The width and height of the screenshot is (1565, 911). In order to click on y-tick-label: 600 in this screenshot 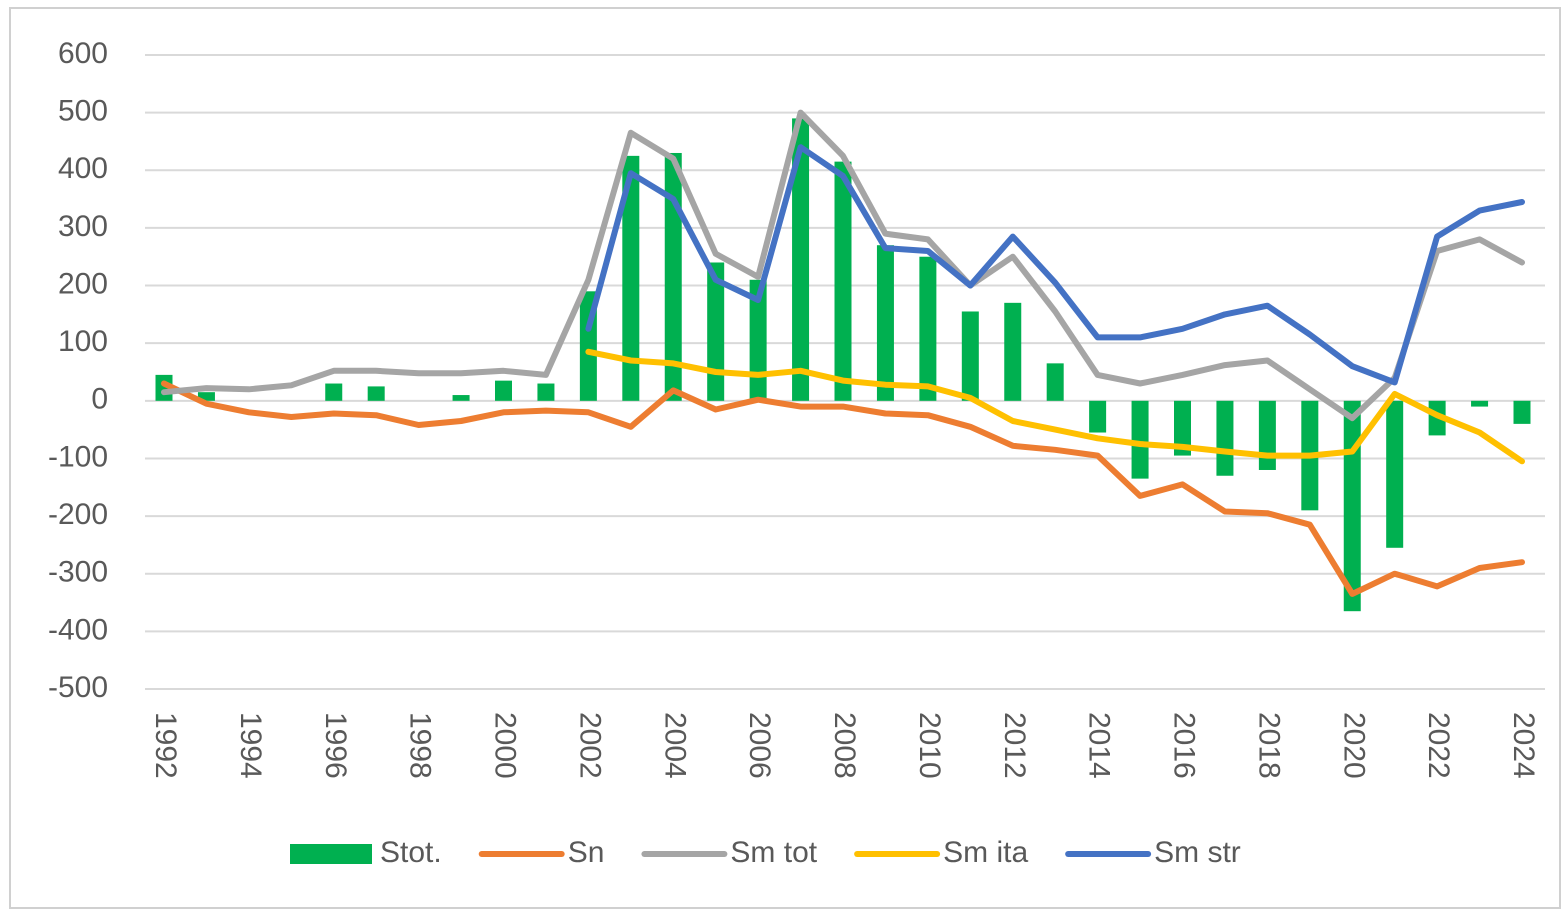, I will do `click(83, 53)`.